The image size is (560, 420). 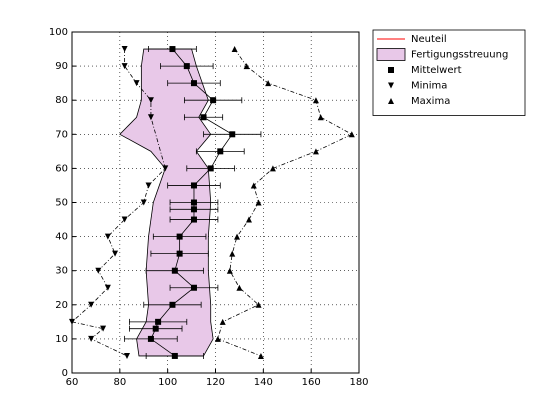 What do you see at coordinates (61, 203) in the screenshot?
I see `y-tick-label: 50` at bounding box center [61, 203].